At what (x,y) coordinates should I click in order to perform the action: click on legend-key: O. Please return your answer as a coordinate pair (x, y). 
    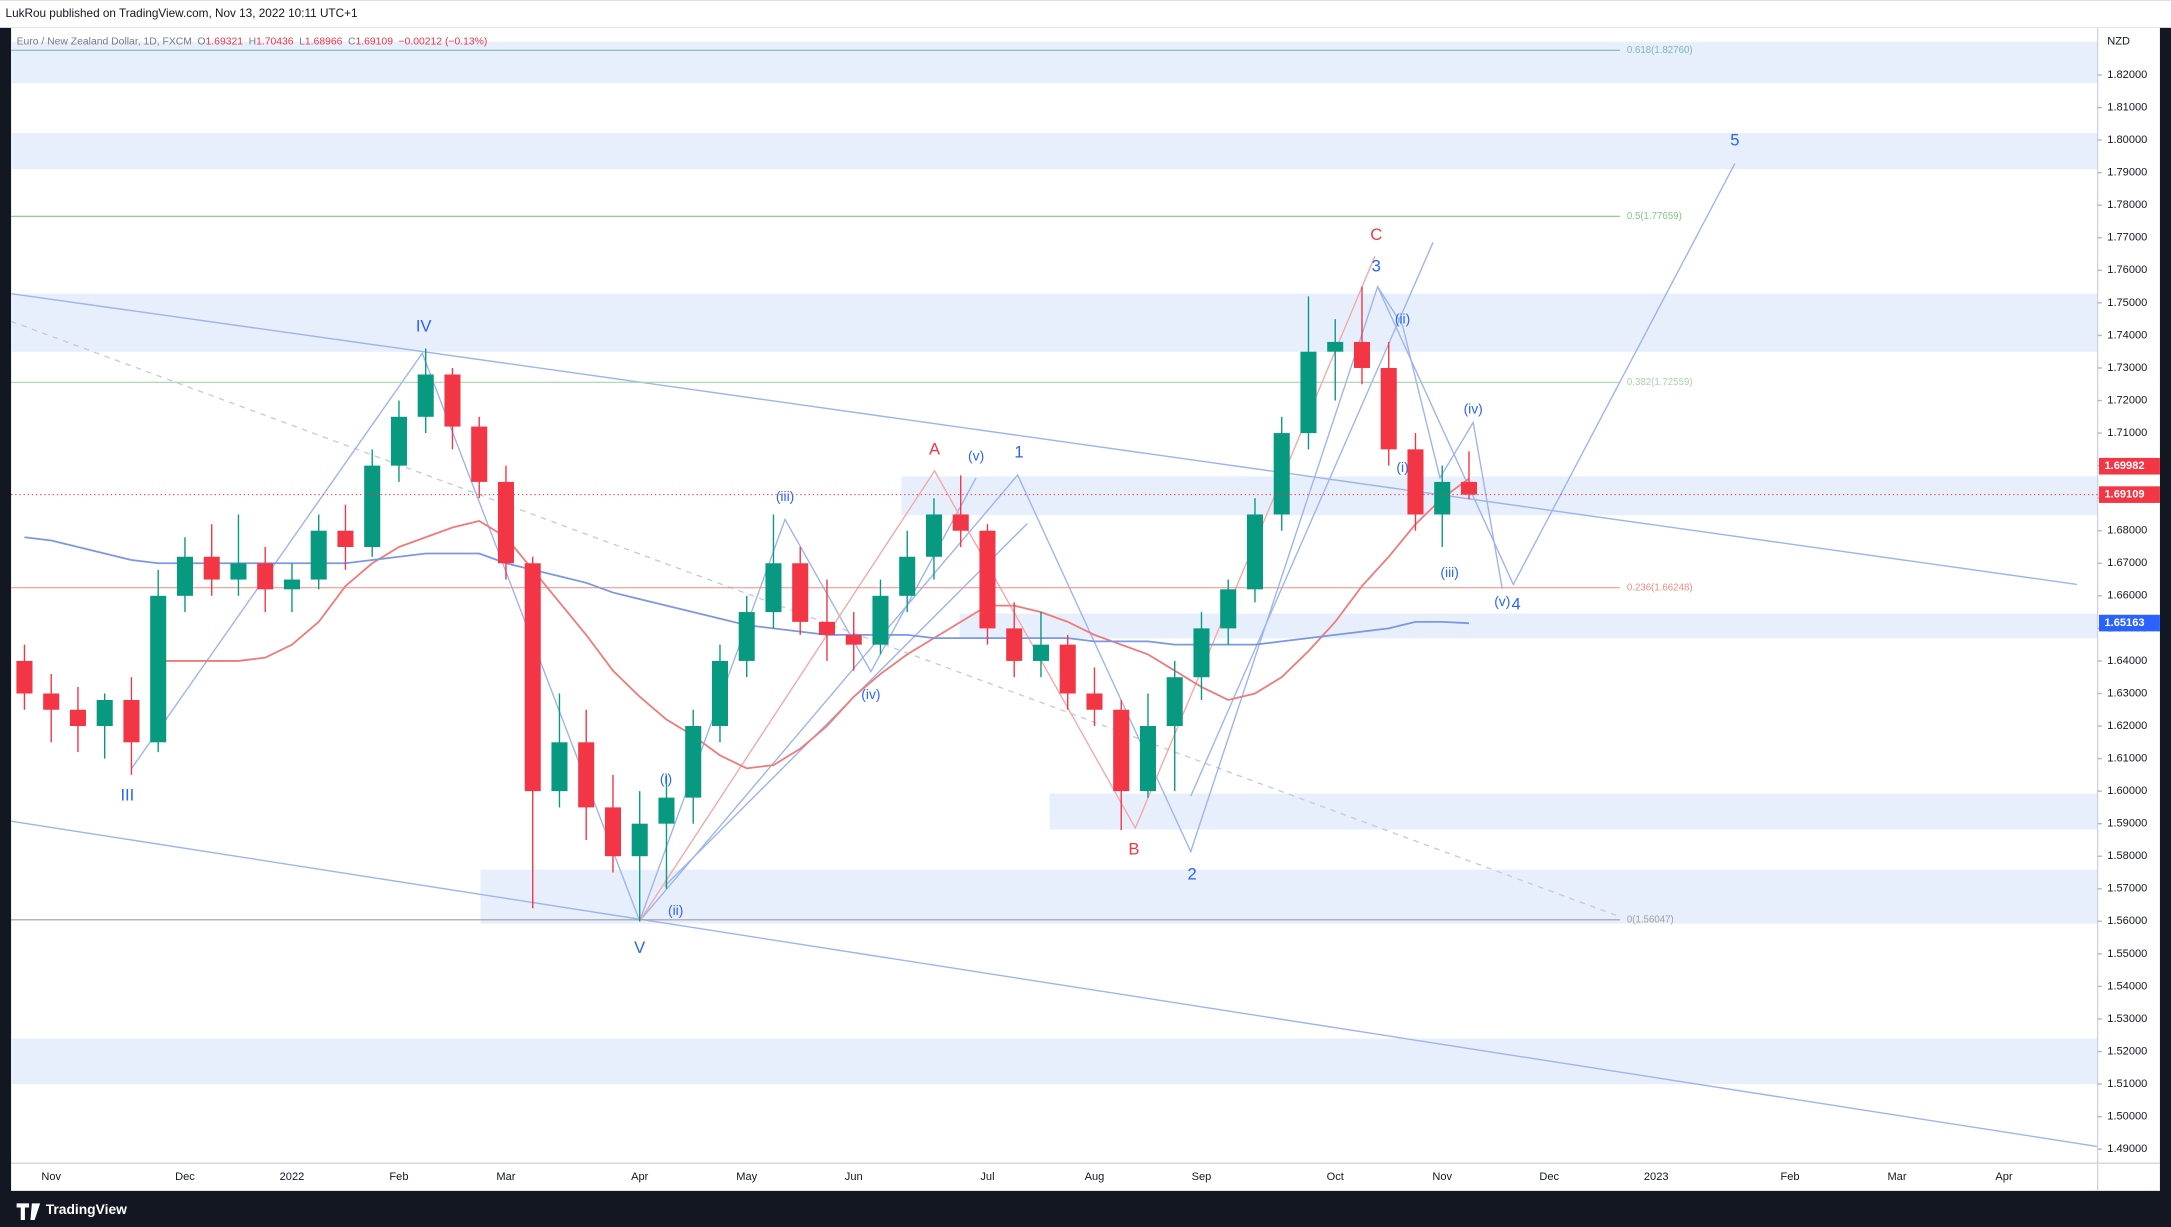
    Looking at the image, I should click on (201, 41).